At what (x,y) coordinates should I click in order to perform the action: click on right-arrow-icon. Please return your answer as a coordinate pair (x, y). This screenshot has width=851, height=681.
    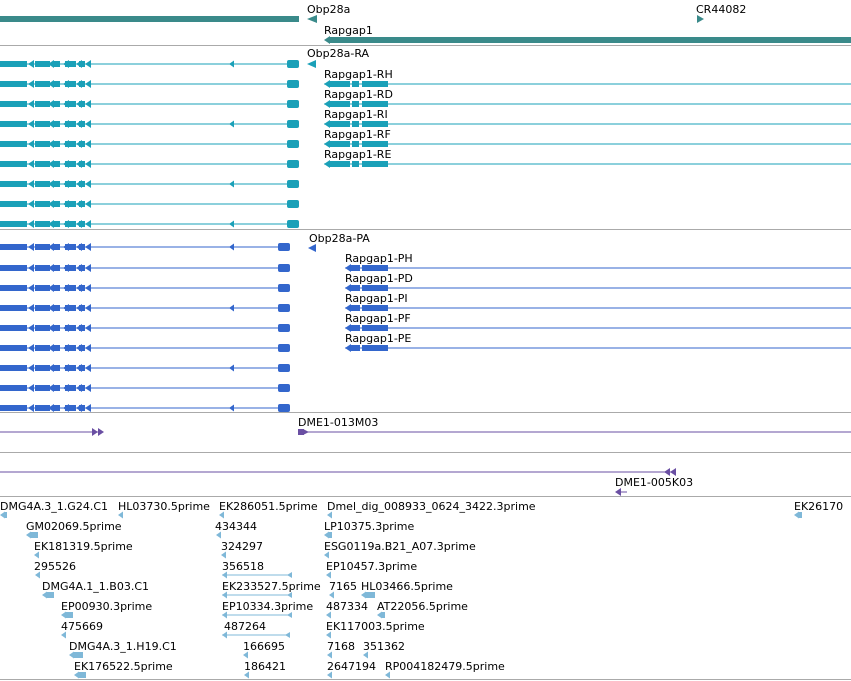
    Looking at the image, I should click on (700, 19).